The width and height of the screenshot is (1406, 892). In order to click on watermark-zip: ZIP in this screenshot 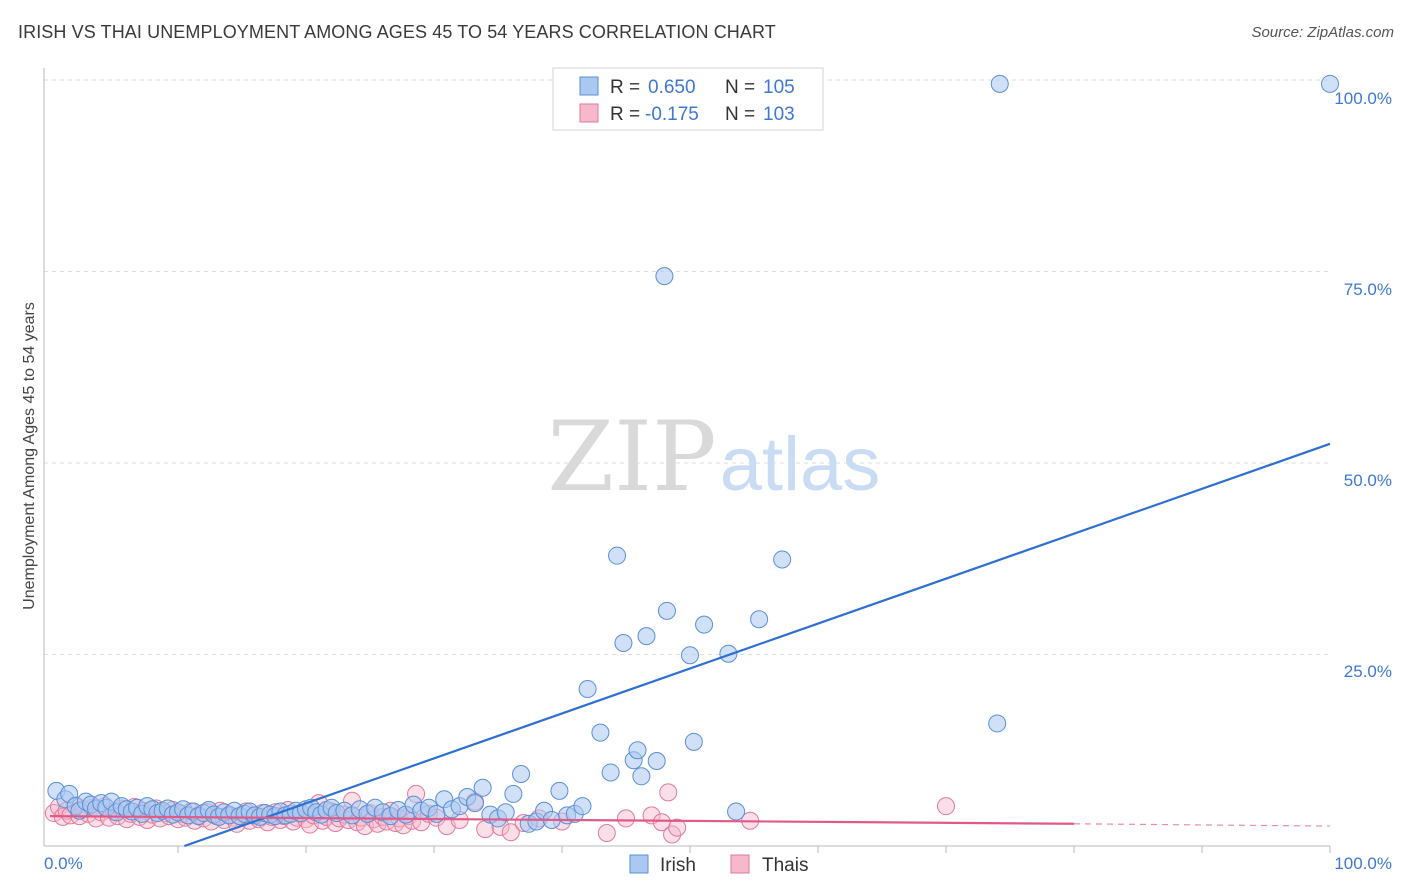, I will do `click(631, 457)`.